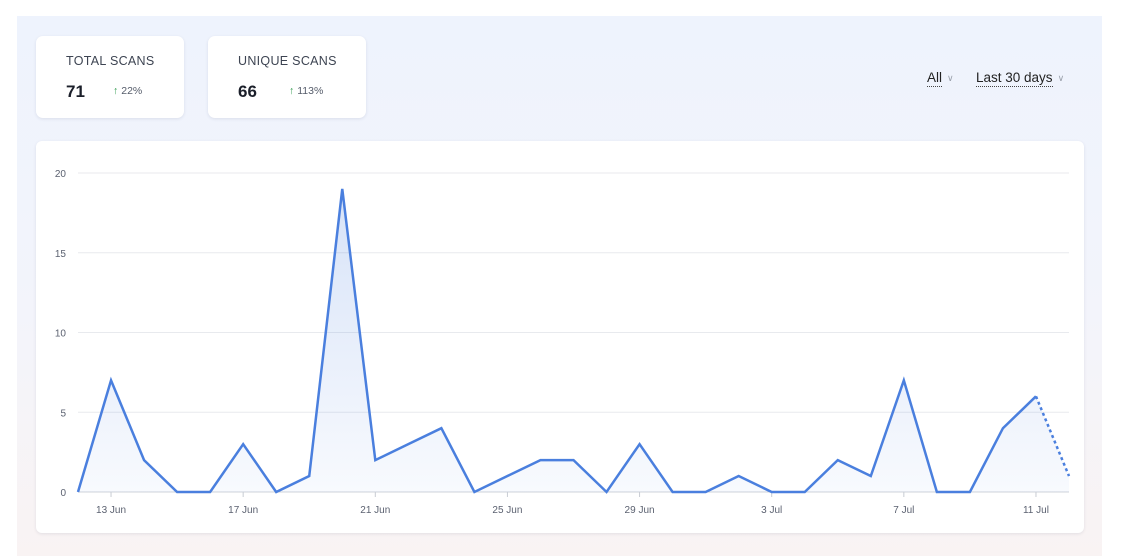  Describe the element at coordinates (243, 510) in the screenshot. I see `x-tick-label: 17 Jun` at that location.